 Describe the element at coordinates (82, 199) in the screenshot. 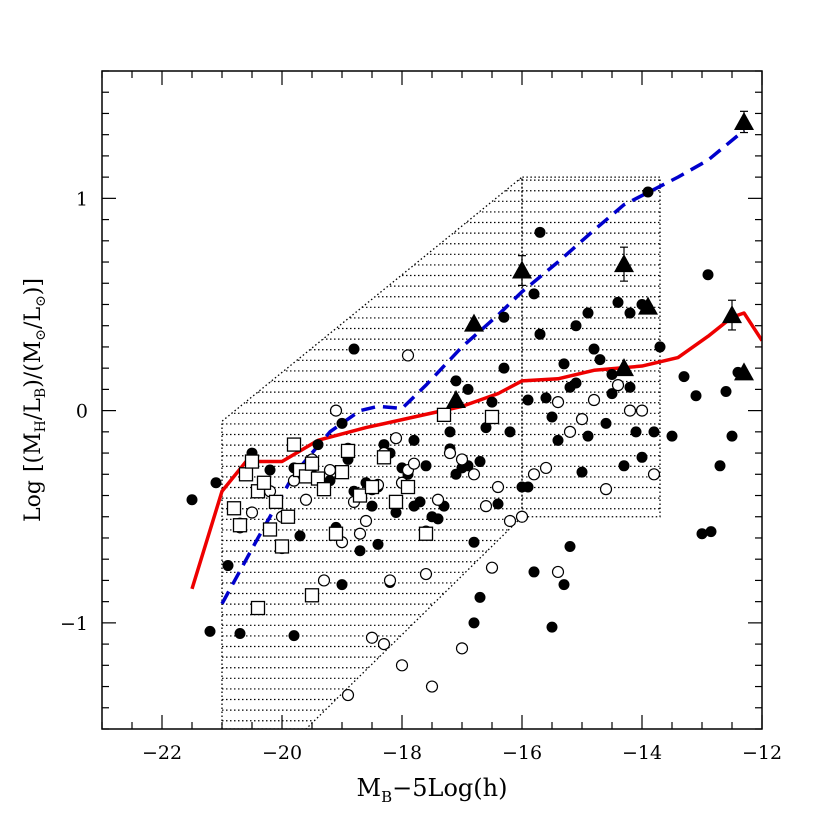

I see `y-tick-label: 1` at that location.